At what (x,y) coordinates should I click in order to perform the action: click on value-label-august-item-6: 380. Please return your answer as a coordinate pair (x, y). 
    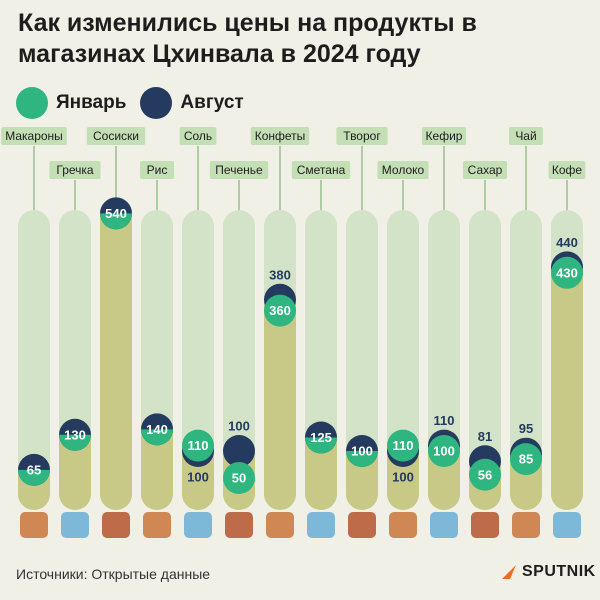
    Looking at the image, I should click on (280, 274).